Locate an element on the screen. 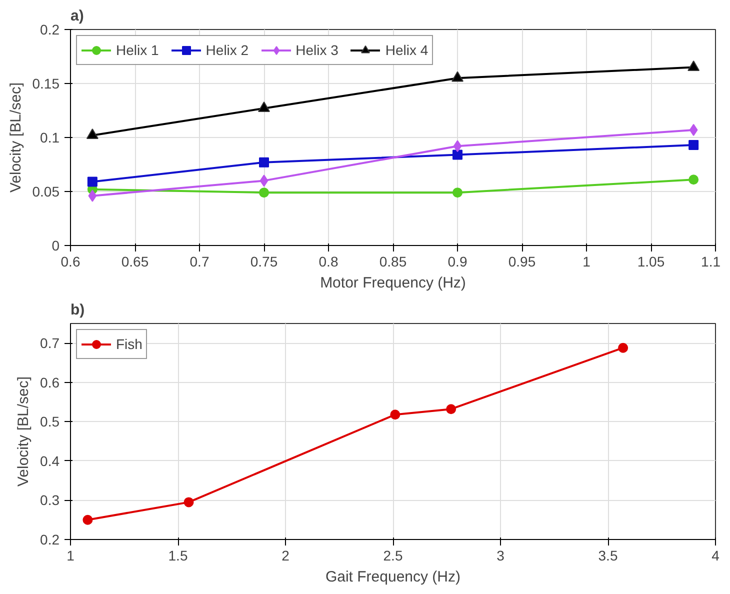 The image size is (730, 594). x-tick-label: 1.05 is located at coordinates (651, 262).